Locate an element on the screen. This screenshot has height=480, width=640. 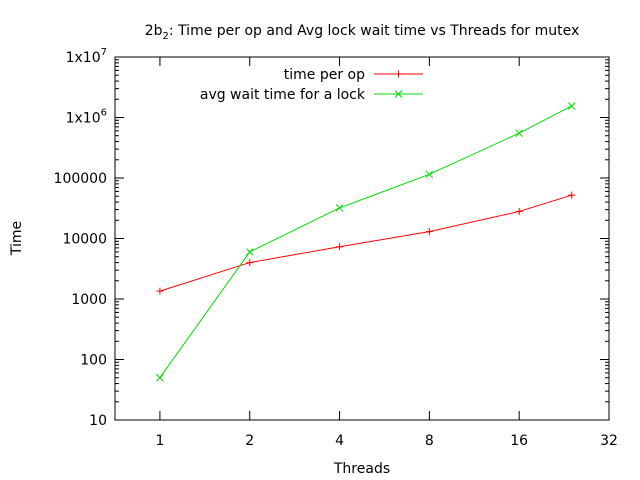
x-tick-label: 1 is located at coordinates (159, 441).